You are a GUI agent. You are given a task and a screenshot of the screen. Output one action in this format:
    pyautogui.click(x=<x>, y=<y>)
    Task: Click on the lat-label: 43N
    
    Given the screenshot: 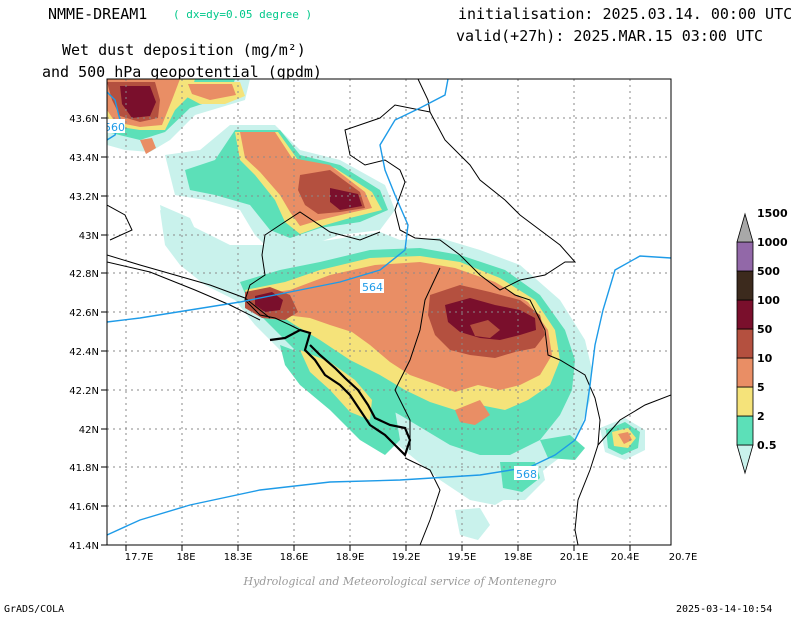 What is the action you would take?
    pyautogui.click(x=89, y=236)
    